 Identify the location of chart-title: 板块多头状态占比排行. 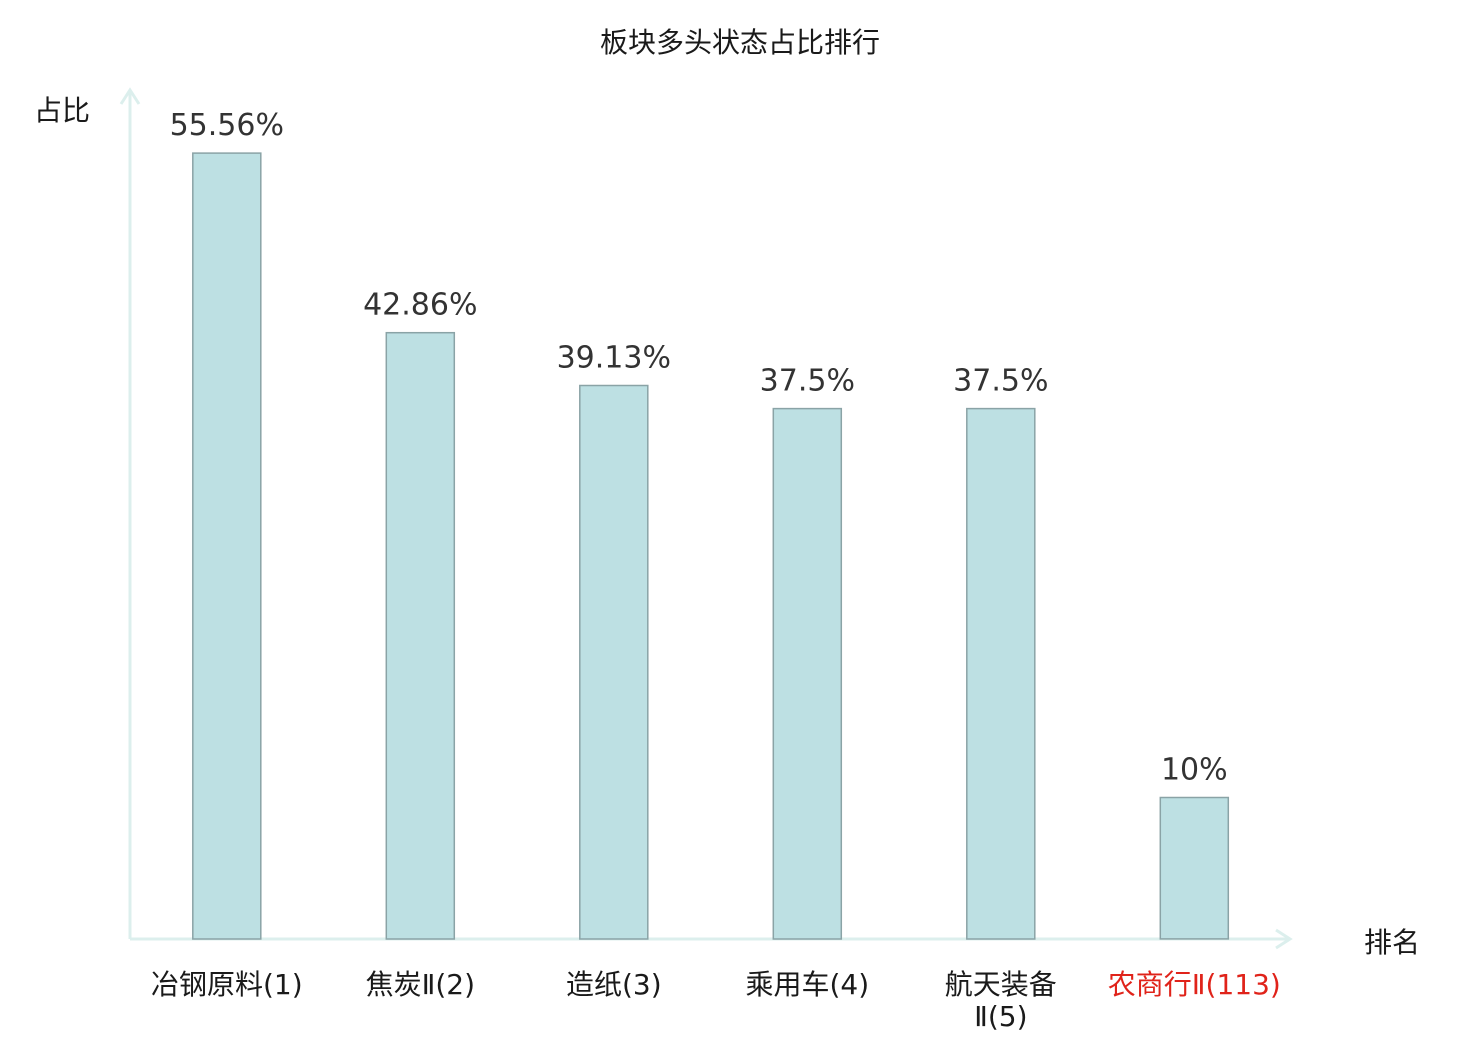
(740, 42).